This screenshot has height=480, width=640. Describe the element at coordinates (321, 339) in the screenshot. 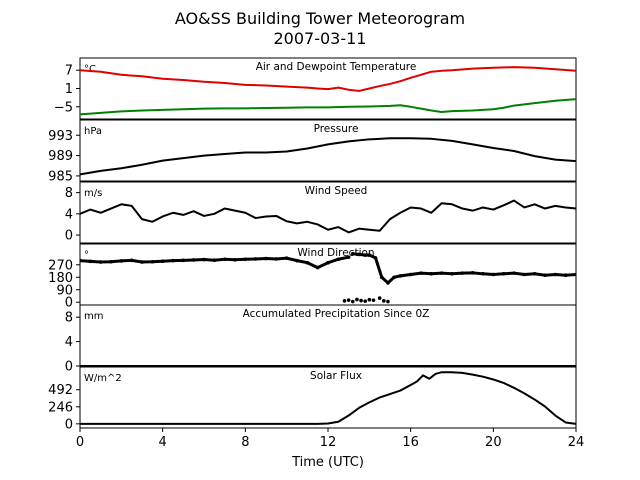

I see `panel-4: 8 4 0 mm Accumulated Precipitation Since 0Z` at that location.